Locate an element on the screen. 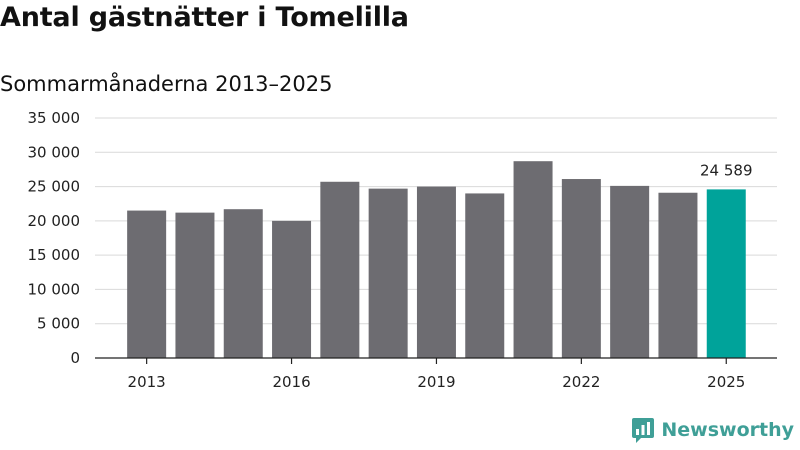 The width and height of the screenshot is (800, 450). bar-2024 is located at coordinates (678, 275).